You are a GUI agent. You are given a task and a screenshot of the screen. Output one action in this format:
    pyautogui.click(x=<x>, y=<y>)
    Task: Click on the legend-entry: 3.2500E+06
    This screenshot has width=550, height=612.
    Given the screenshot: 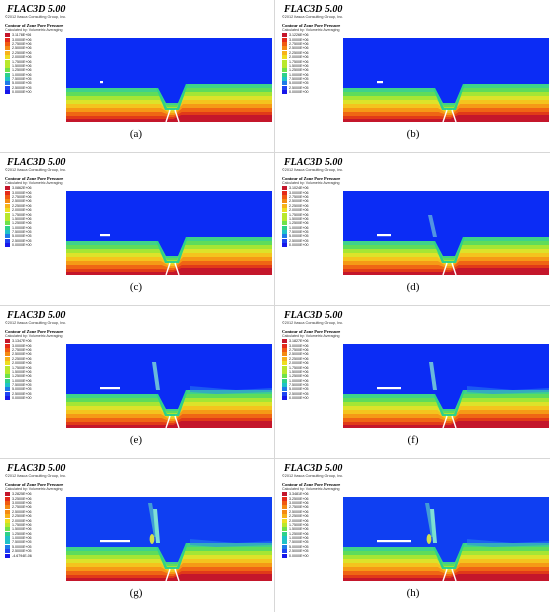 What is the action you would take?
    pyautogui.click(x=34, y=498)
    